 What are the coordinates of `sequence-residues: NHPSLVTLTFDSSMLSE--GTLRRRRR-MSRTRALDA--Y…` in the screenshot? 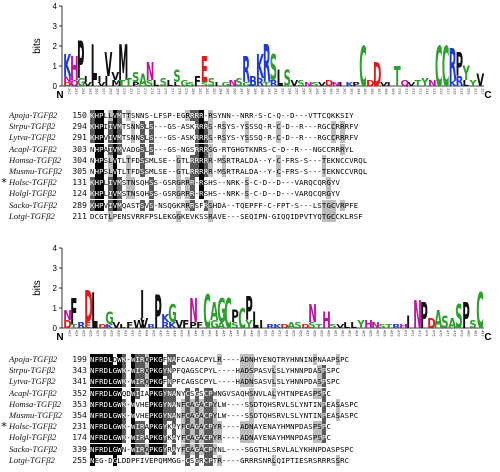 It's located at (228, 160).